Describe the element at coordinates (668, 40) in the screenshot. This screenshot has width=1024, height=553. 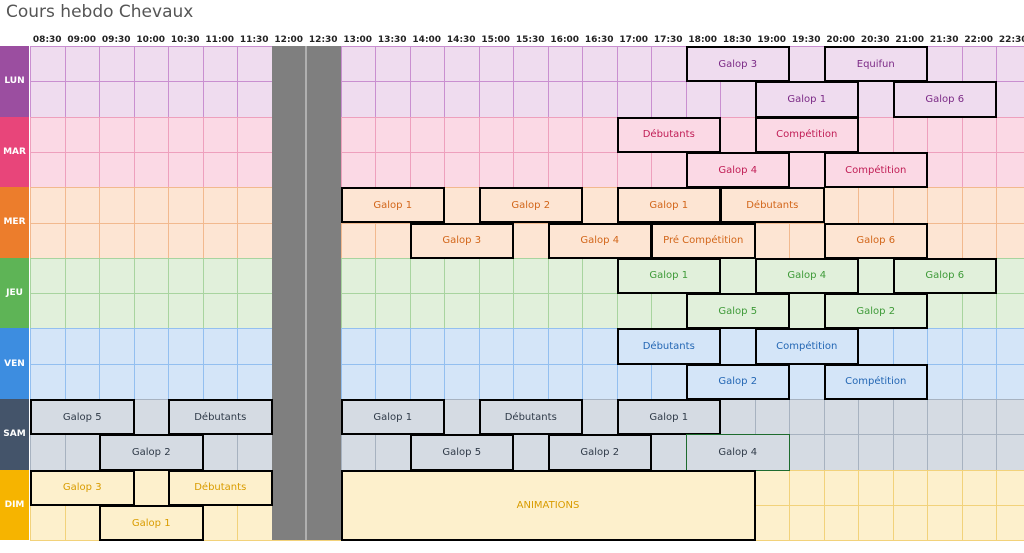
I see `time-header: 17:30` at that location.